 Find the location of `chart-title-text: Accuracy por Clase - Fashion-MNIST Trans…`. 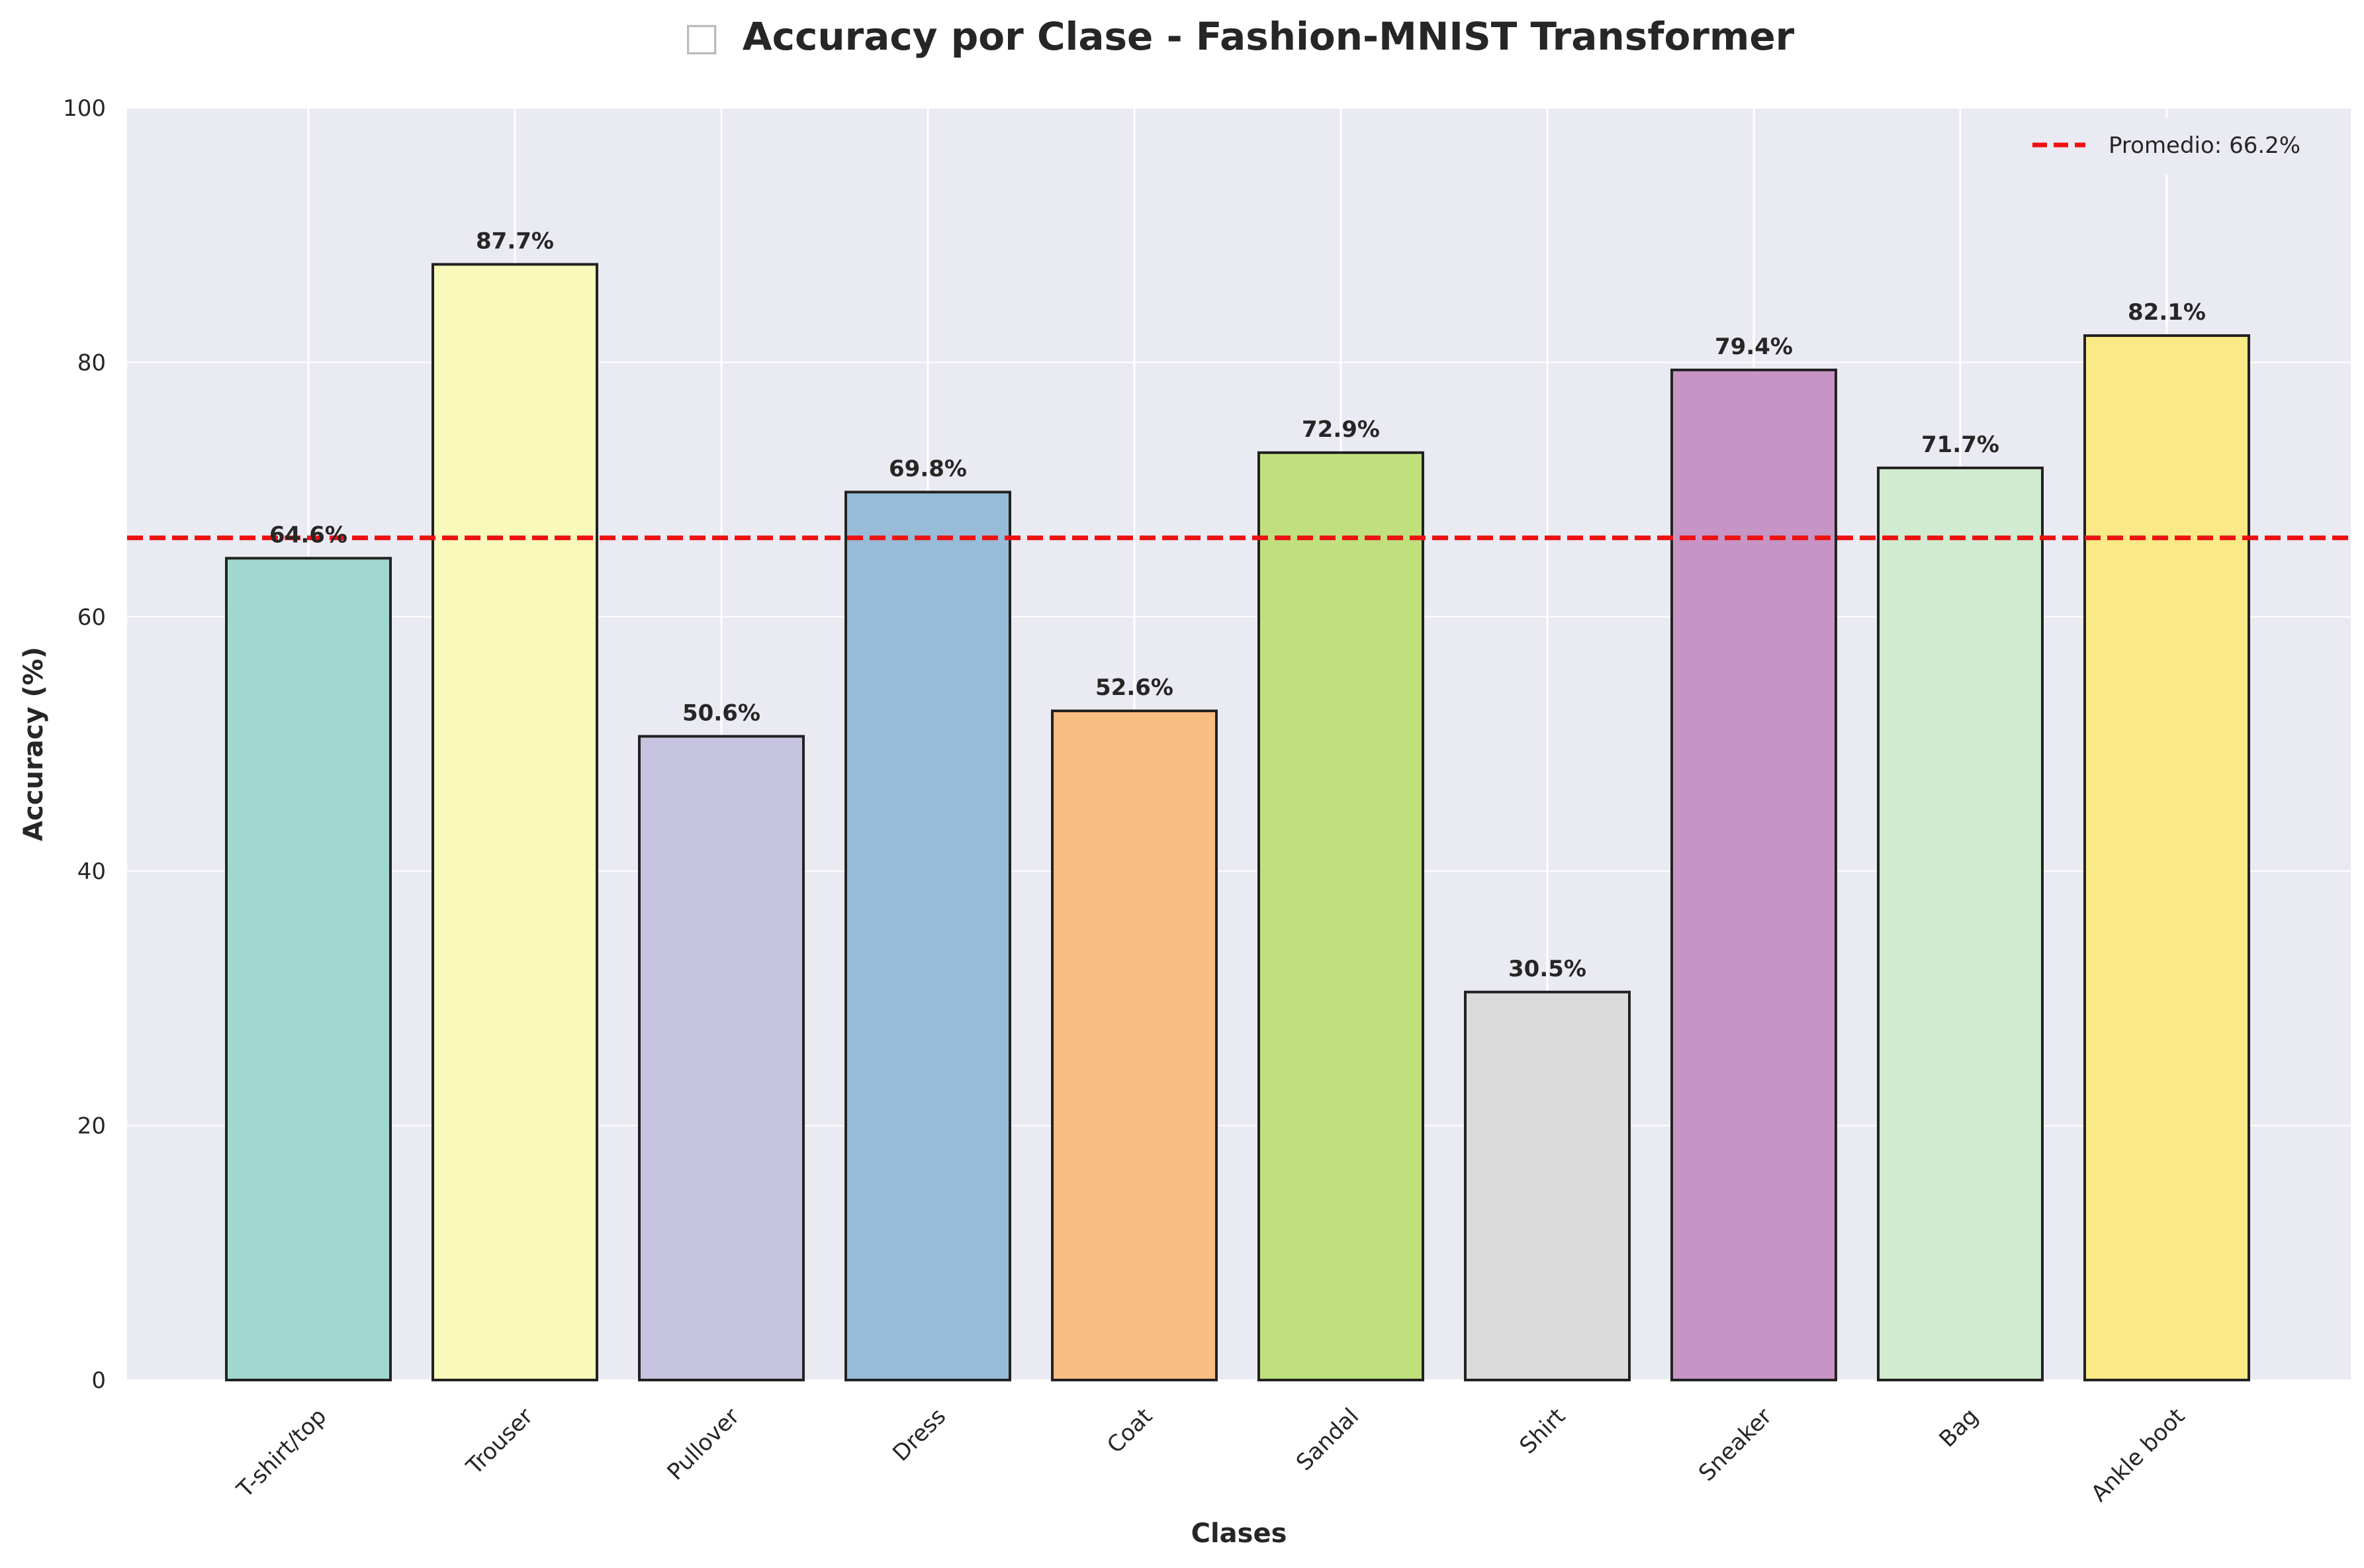

chart-title-text: Accuracy por Clase - Fashion-MNIST Trans… is located at coordinates (1269, 36).